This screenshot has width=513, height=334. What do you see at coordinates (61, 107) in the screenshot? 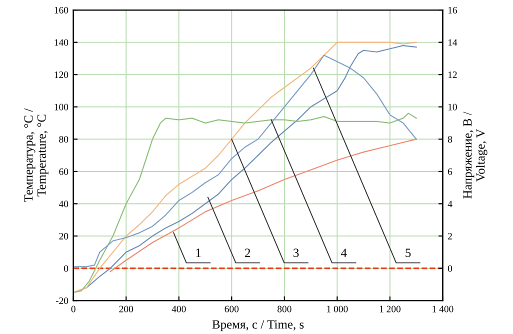
I see `y-tick-label: 100` at bounding box center [61, 107].